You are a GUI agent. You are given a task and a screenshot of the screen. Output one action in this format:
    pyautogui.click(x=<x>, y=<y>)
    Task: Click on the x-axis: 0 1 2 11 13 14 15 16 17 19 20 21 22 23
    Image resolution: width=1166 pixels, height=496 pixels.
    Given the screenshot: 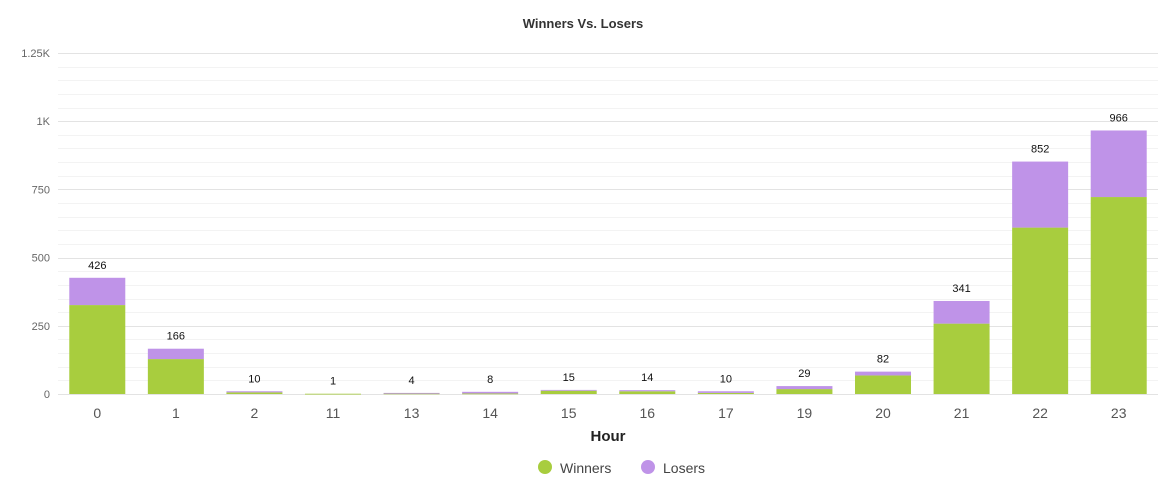 What is the action you would take?
    pyautogui.click(x=609, y=413)
    